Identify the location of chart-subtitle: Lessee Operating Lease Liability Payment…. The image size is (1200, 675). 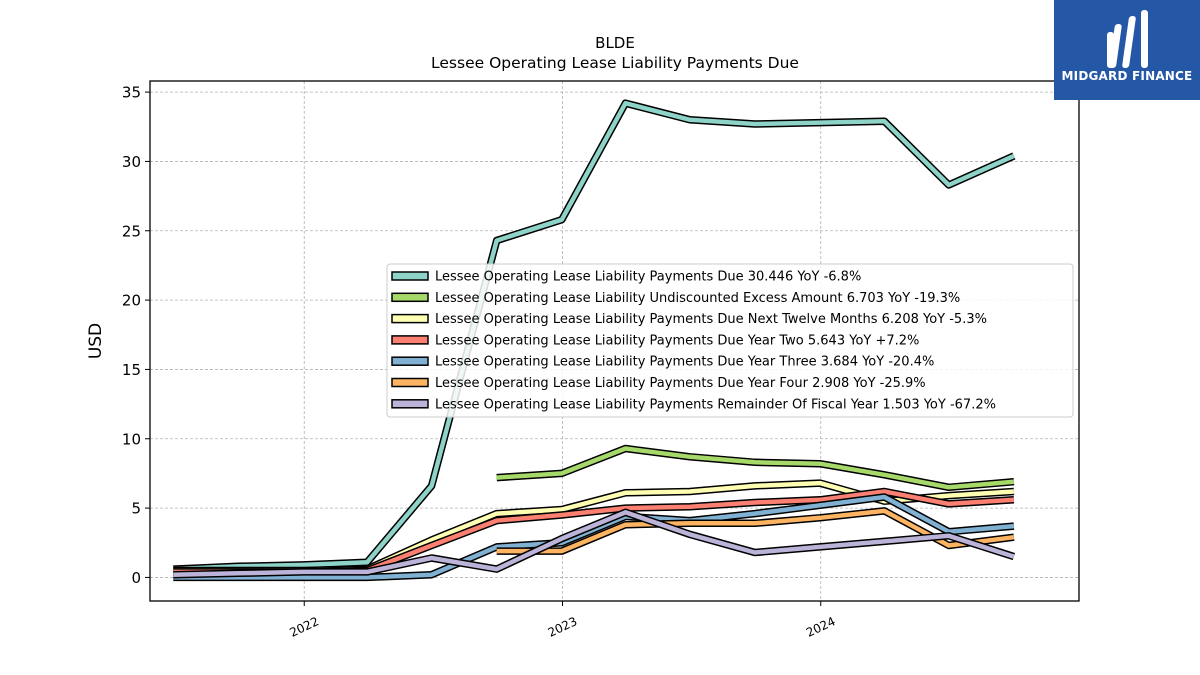
(615, 63).